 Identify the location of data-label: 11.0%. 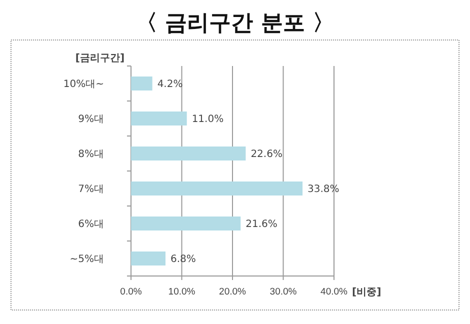
(208, 119).